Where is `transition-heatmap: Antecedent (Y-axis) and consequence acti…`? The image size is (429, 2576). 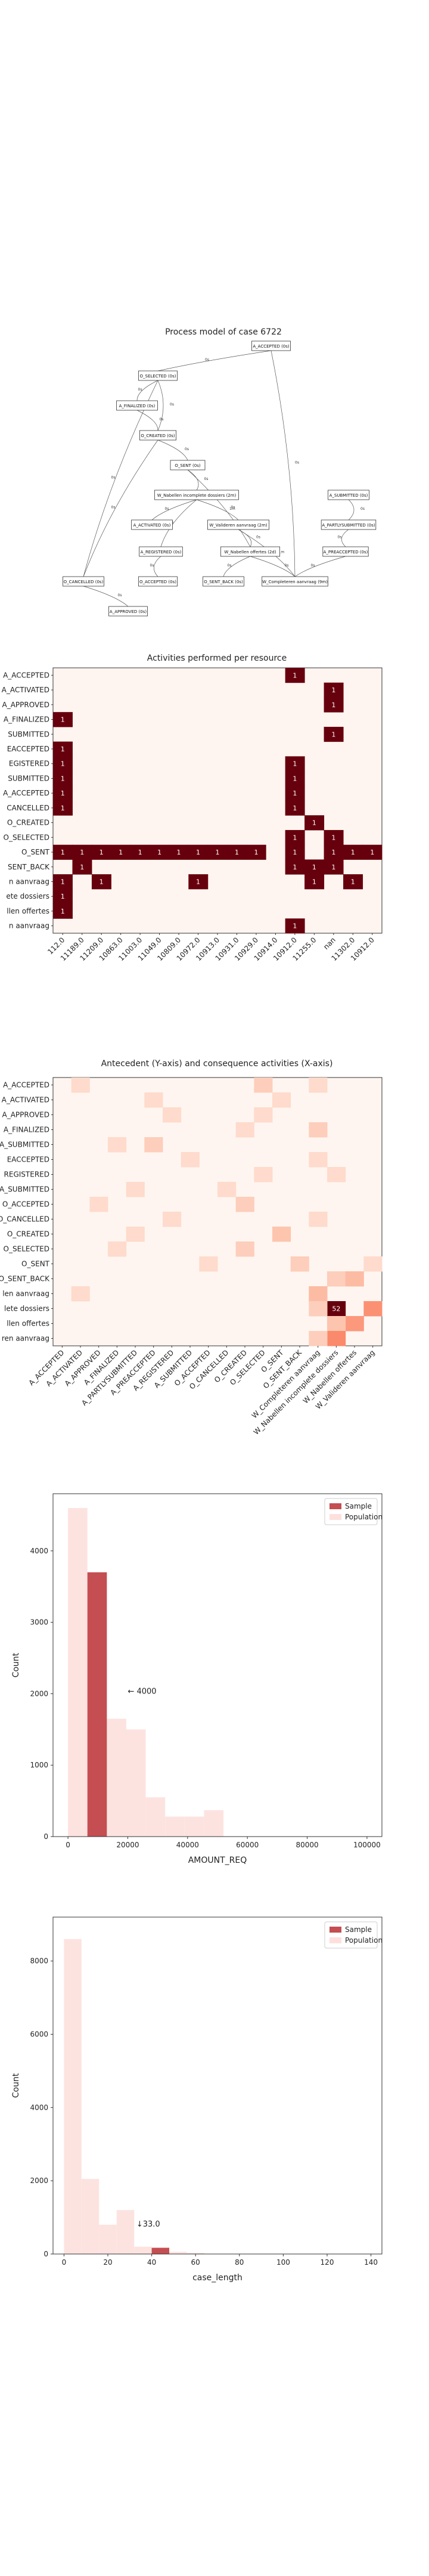 transition-heatmap: Antecedent (Y-axis) and consequence acti… is located at coordinates (191, 1248).